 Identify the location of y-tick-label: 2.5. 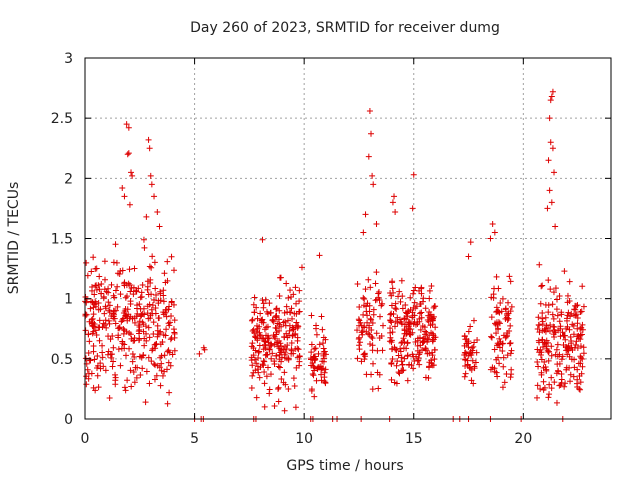
(62, 119).